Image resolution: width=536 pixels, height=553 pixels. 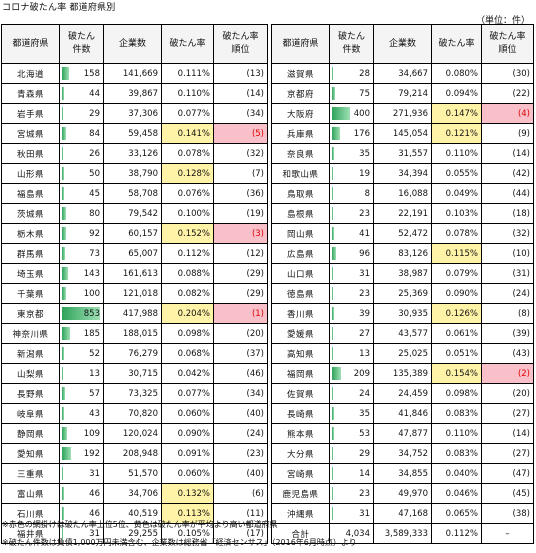 I want to click on cases-cell: 13, so click(x=351, y=353).